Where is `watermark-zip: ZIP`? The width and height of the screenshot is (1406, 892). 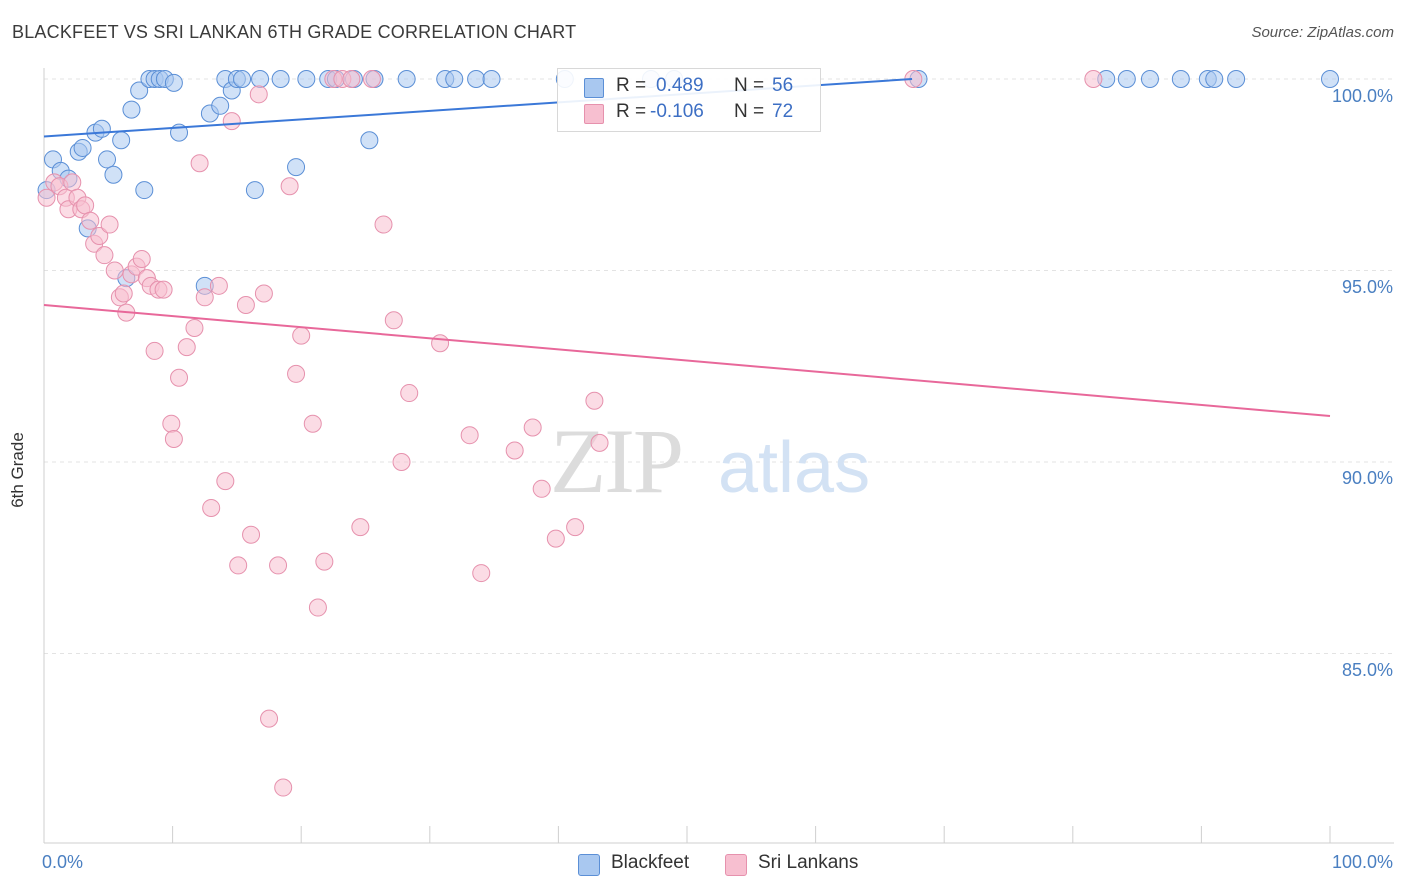
watermark-zip: ZIP is located at coordinates (616, 461).